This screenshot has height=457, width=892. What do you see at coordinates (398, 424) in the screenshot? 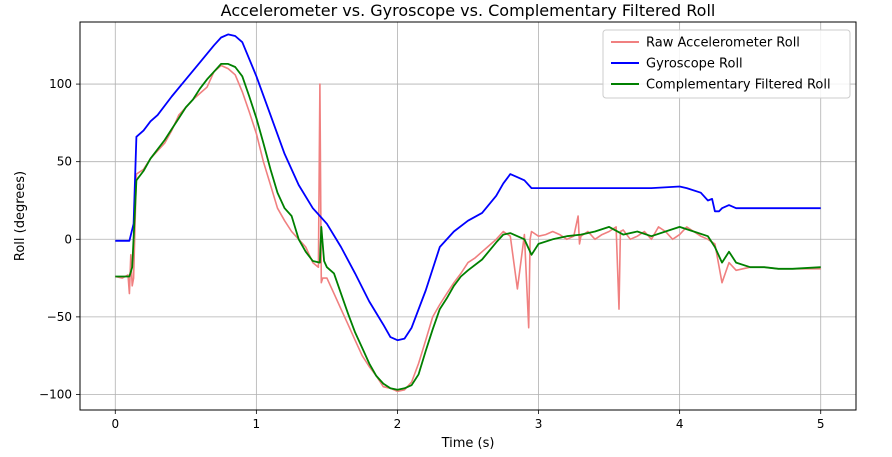
I see `x-tick-label: 2` at bounding box center [398, 424].